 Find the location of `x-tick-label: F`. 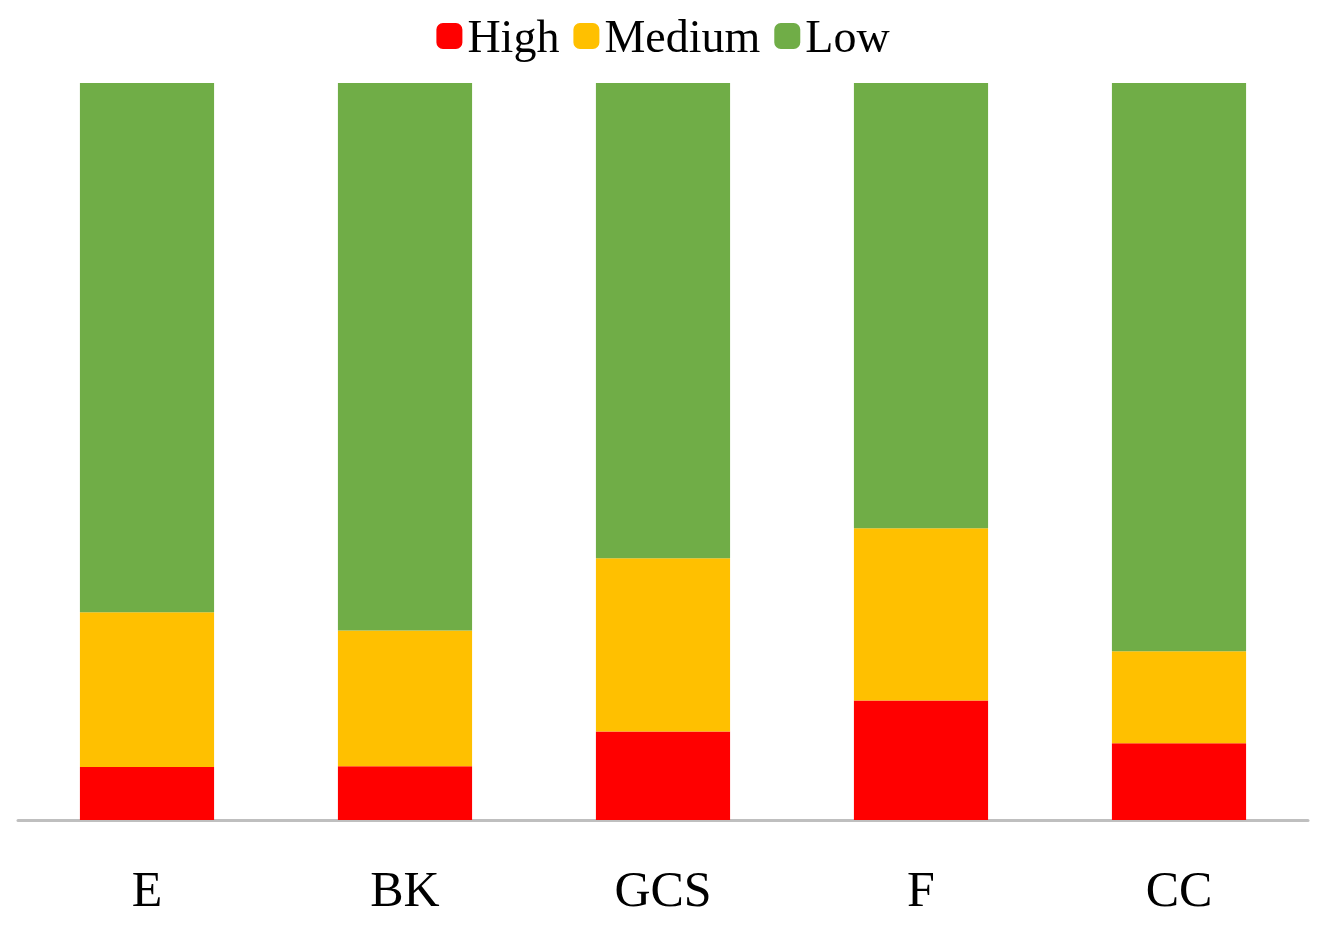

x-tick-label: F is located at coordinates (921, 889).